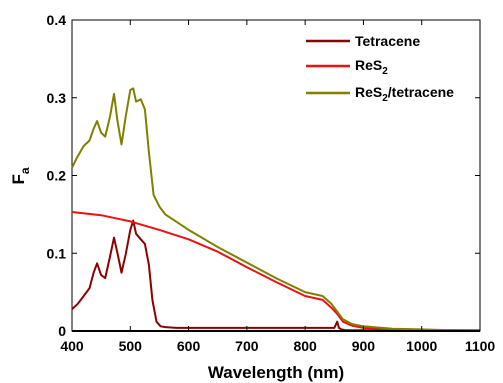  Describe the element at coordinates (421, 346) in the screenshot. I see `x-tick-label-1000: 1000` at that location.